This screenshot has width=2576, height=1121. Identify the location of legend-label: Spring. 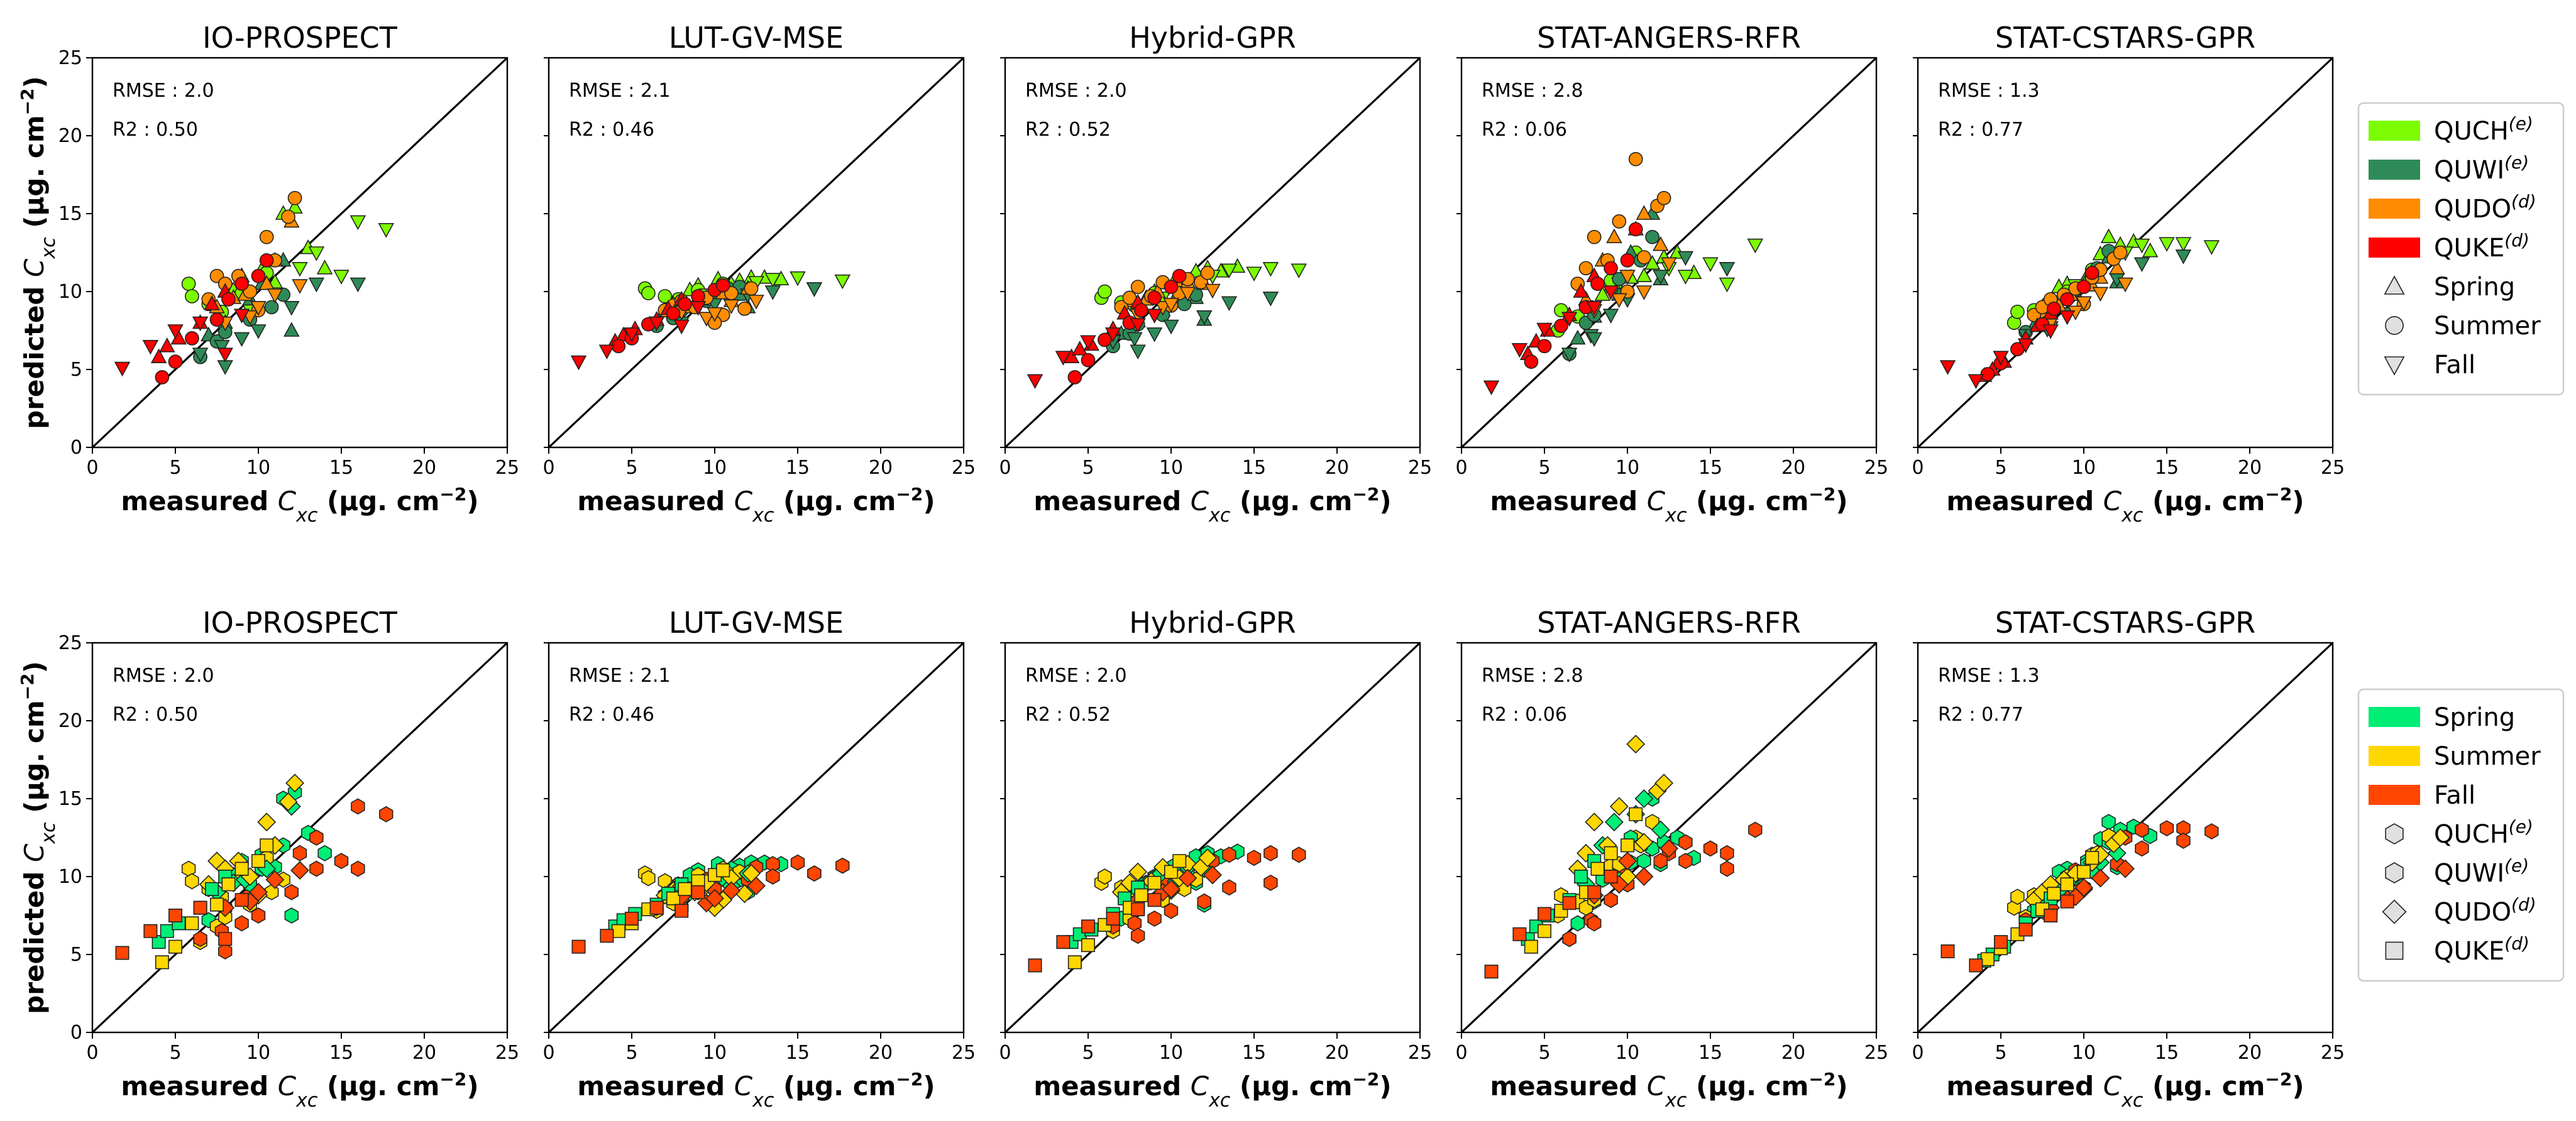
(2474, 717).